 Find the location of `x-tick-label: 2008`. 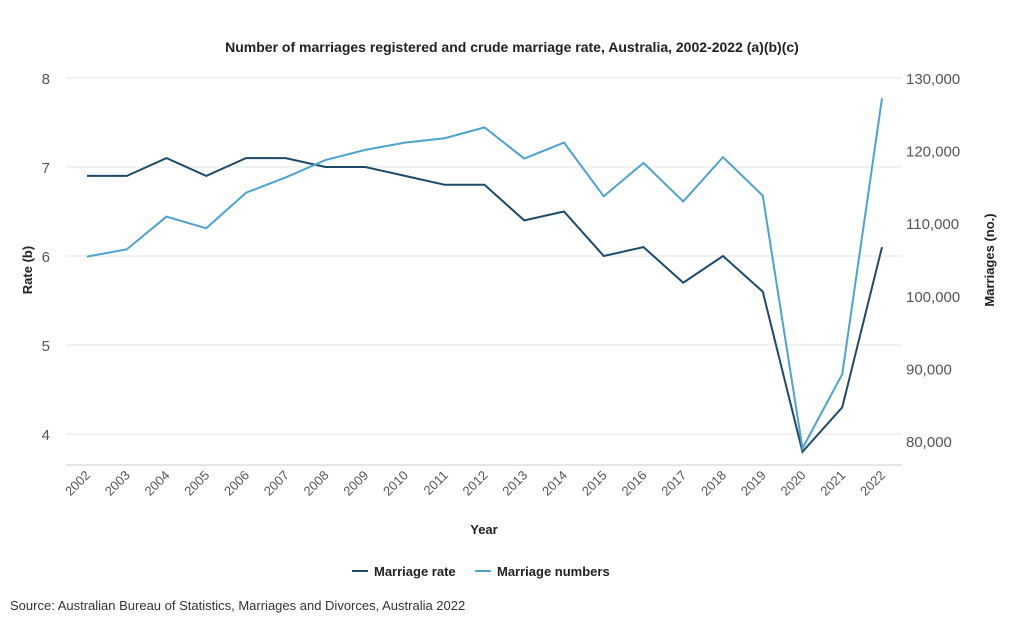

x-tick-label: 2008 is located at coordinates (316, 483).